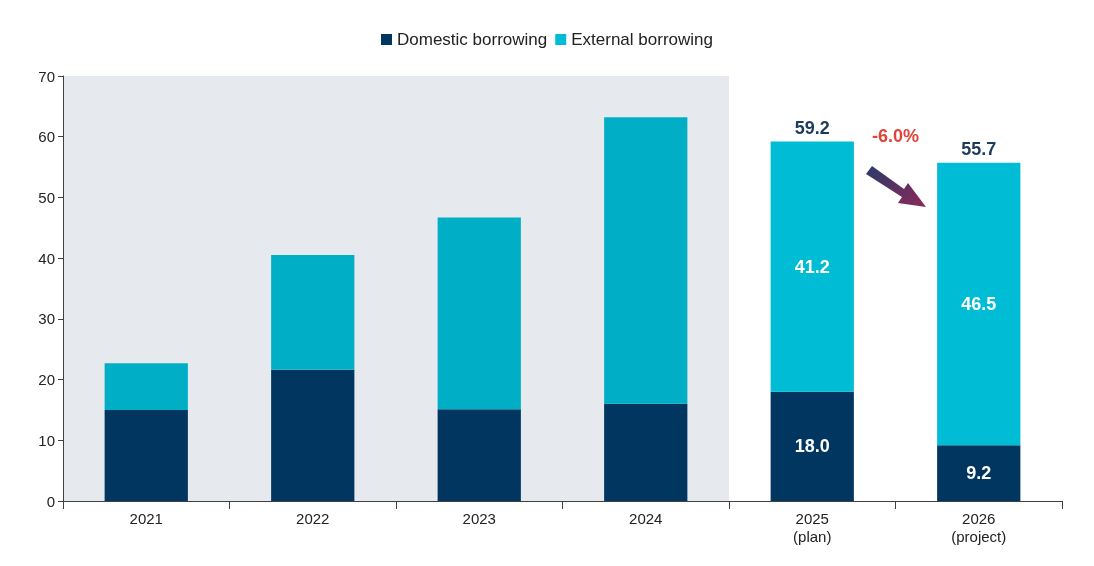 This screenshot has height=566, width=1094. What do you see at coordinates (642, 39) in the screenshot?
I see `legend-label: External borrowing` at bounding box center [642, 39].